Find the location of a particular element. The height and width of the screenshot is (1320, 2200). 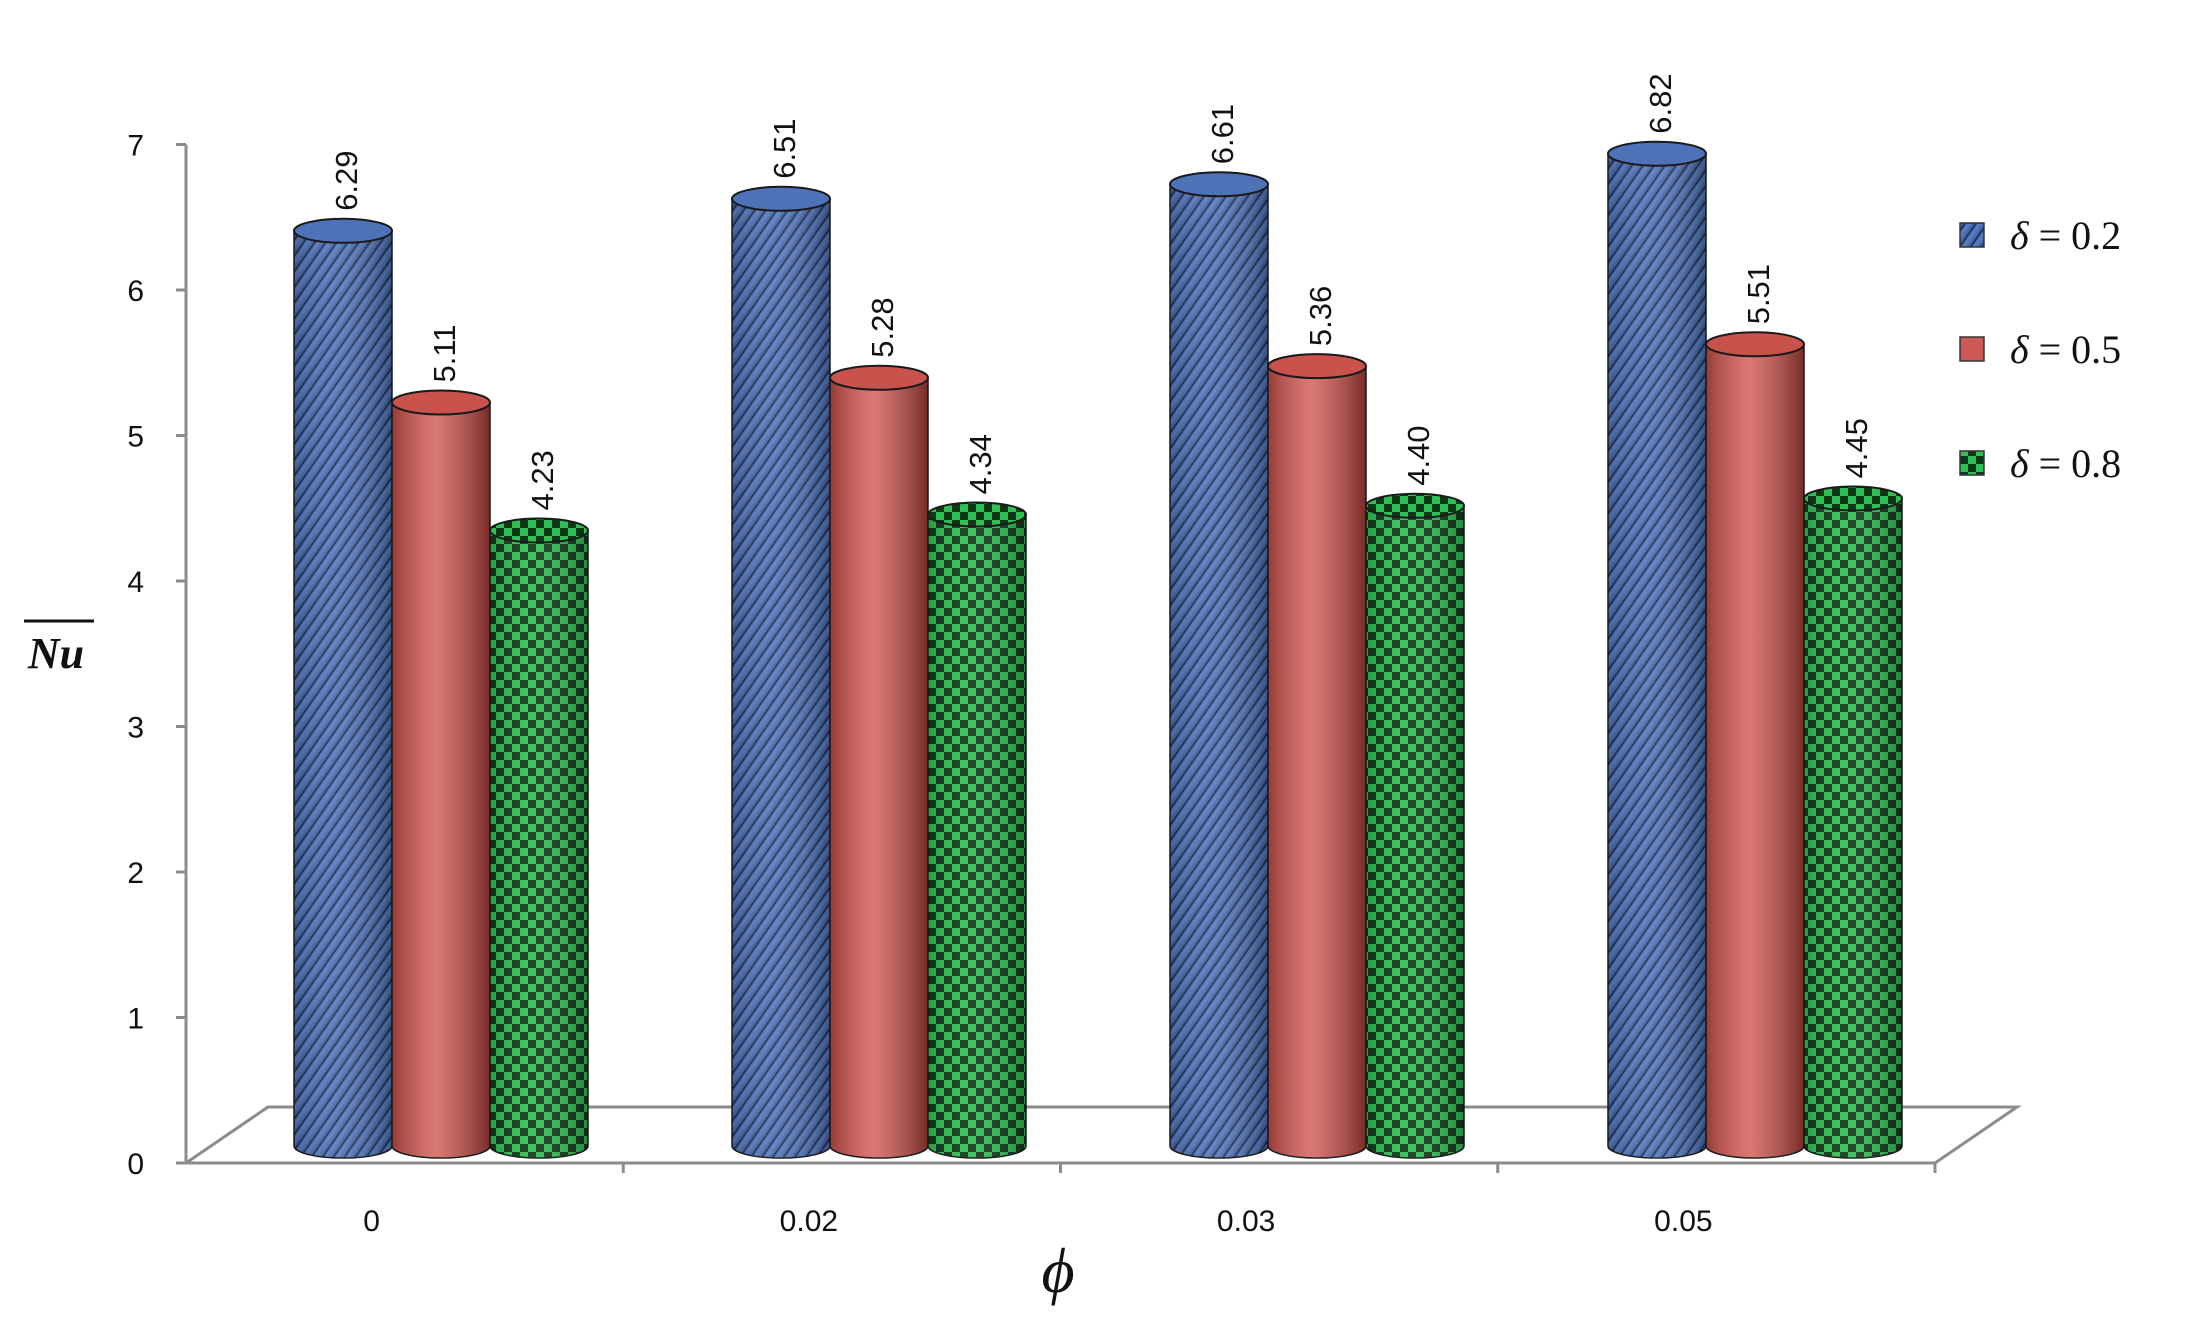

x-axis-label: ϕ is located at coordinates (1057, 1270).